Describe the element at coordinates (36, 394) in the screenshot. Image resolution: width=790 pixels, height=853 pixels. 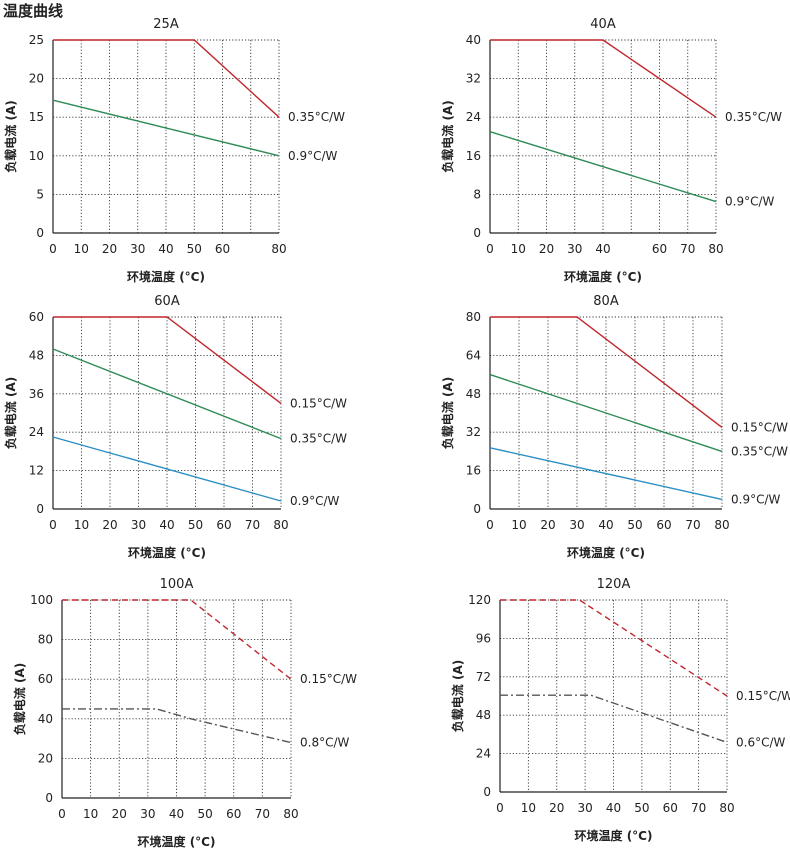
I see `y-tick-label: 36` at that location.